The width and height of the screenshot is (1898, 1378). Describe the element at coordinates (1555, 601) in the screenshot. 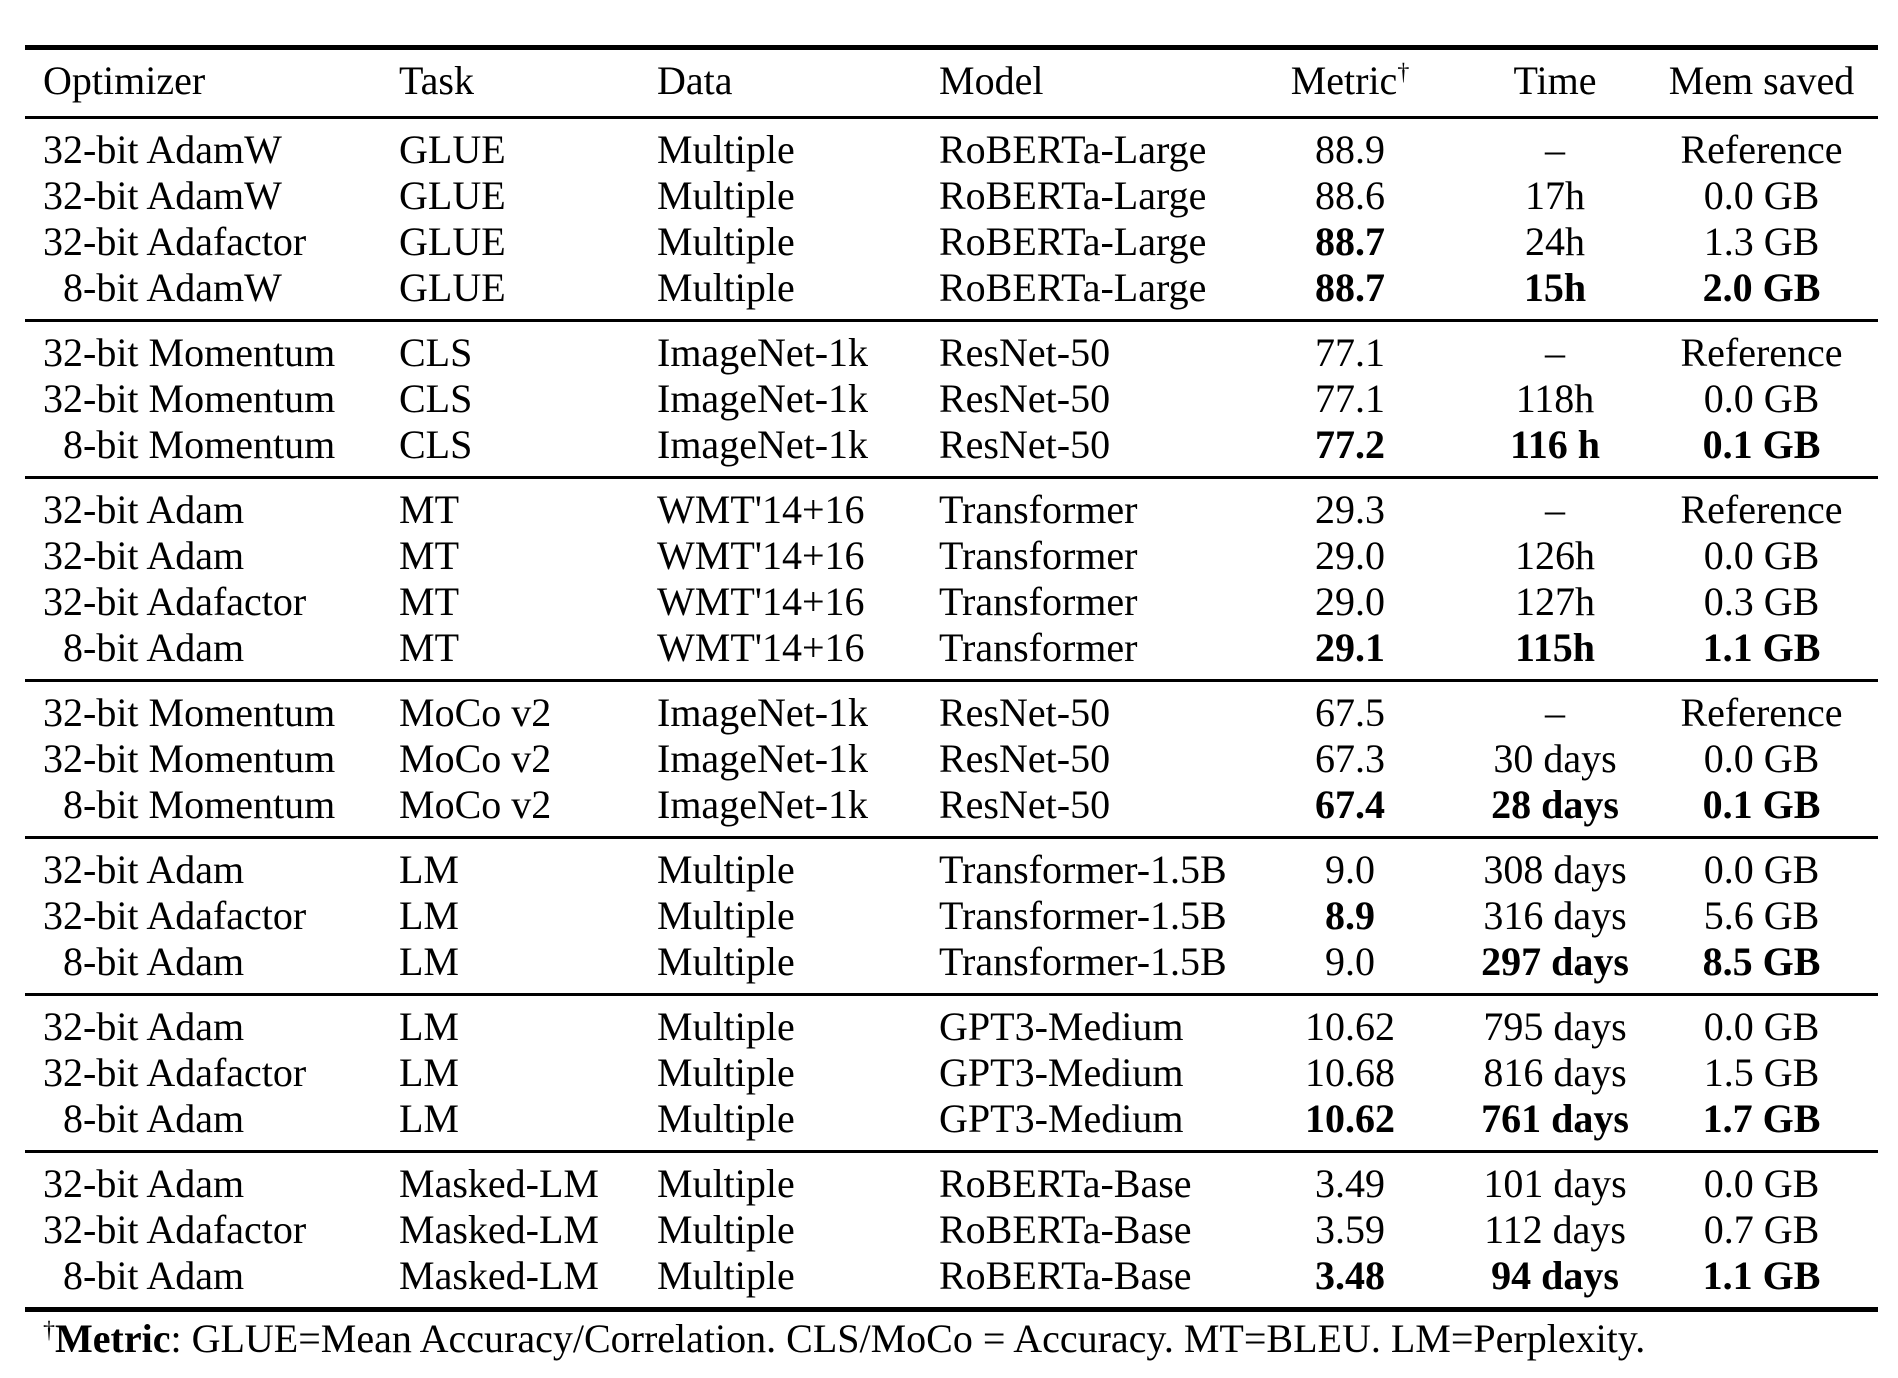

I see `cell-time: 127h` at that location.